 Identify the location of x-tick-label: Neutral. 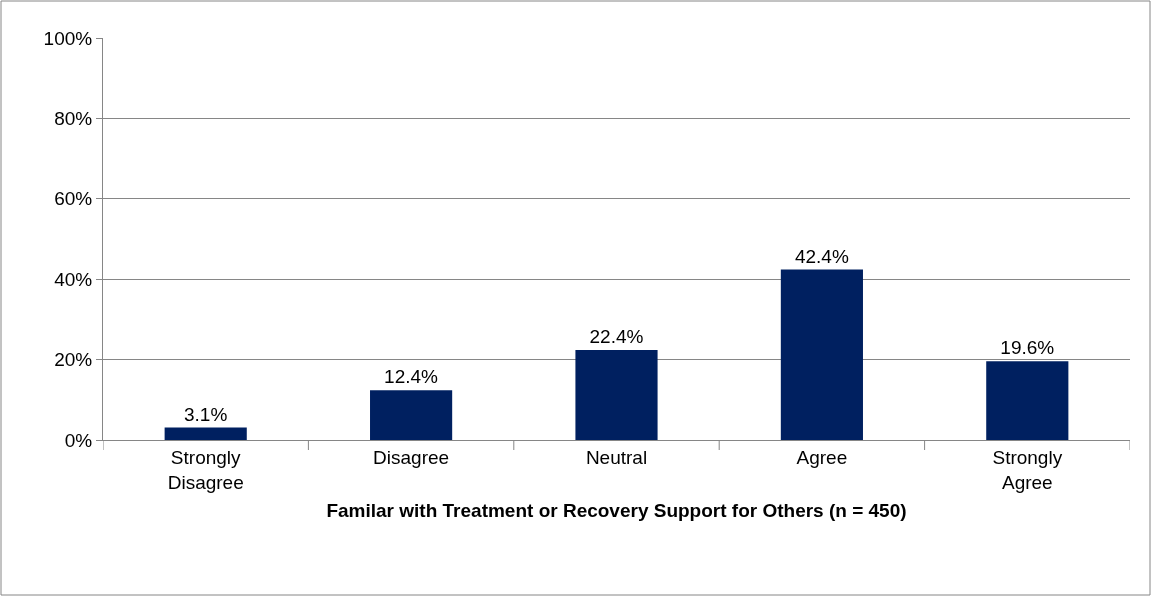
(616, 457).